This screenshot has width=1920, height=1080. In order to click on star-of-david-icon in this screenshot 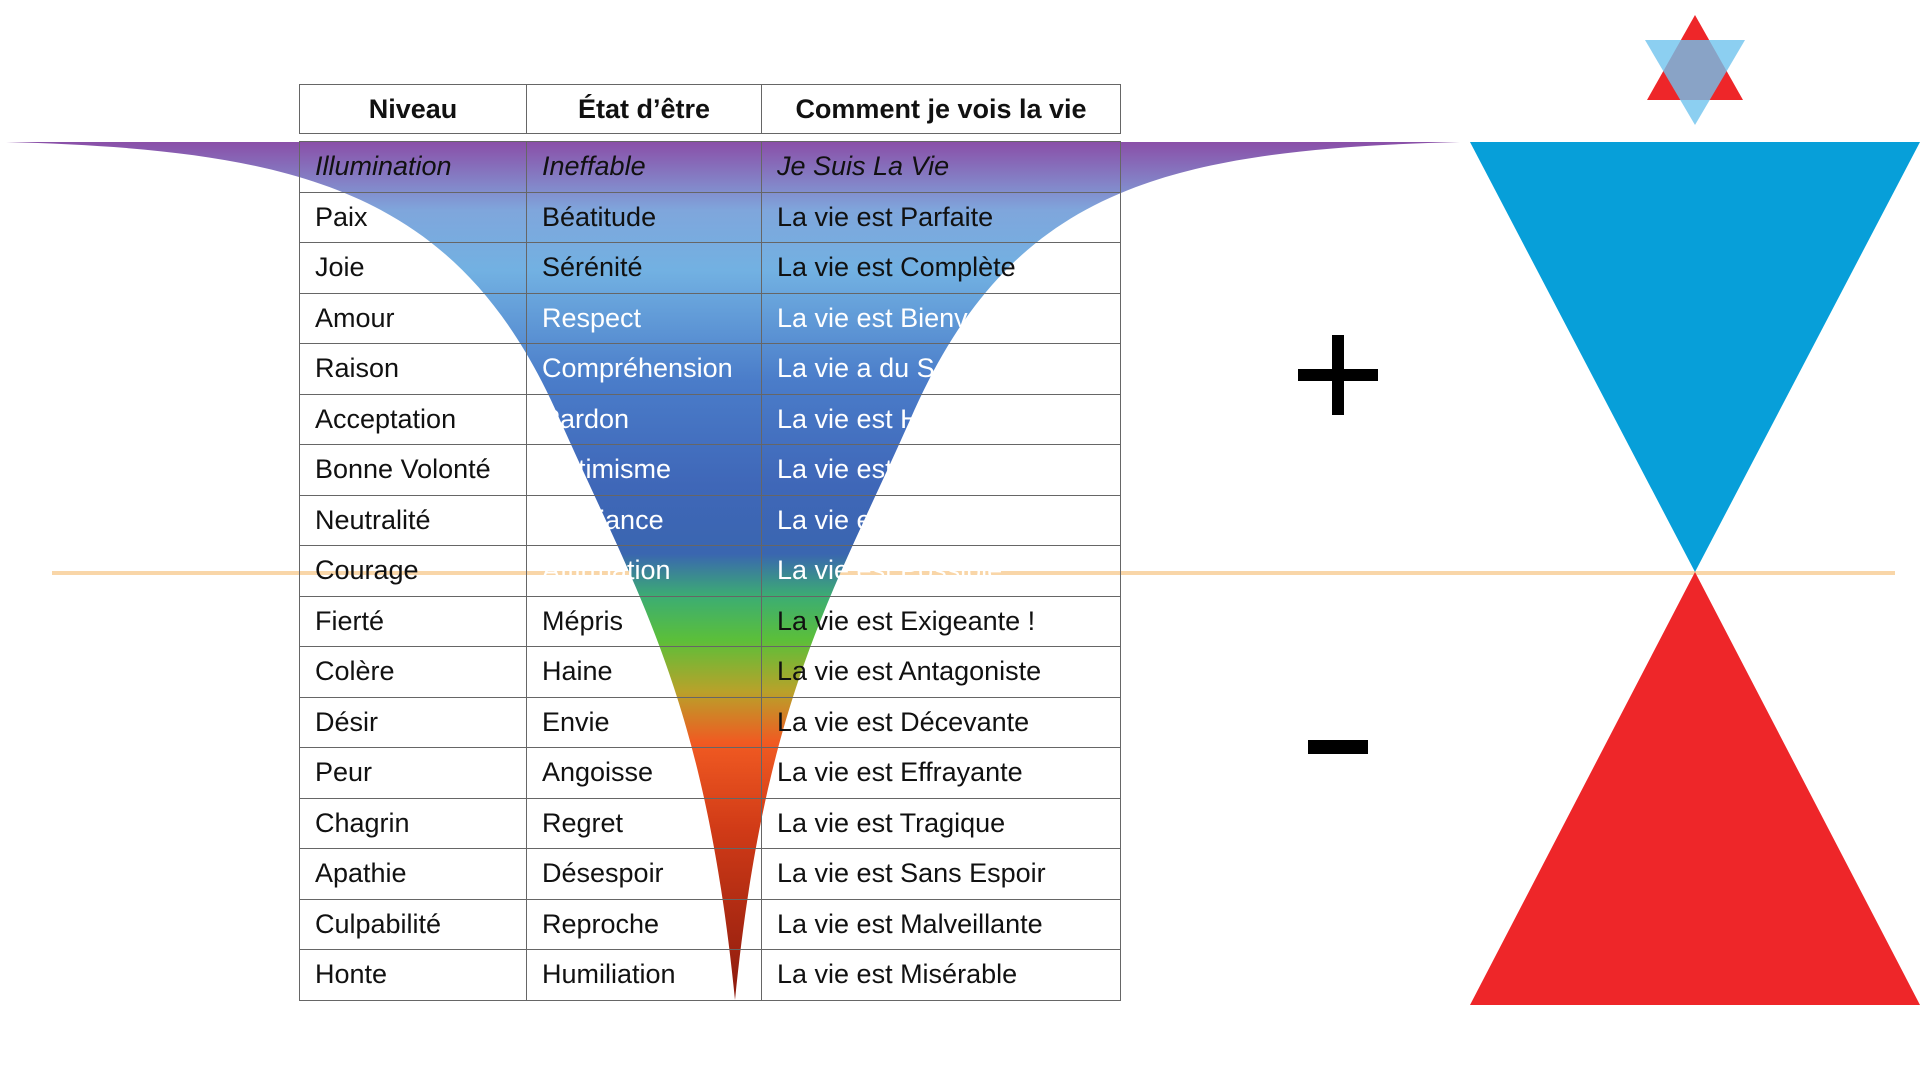, I will do `click(1695, 70)`.